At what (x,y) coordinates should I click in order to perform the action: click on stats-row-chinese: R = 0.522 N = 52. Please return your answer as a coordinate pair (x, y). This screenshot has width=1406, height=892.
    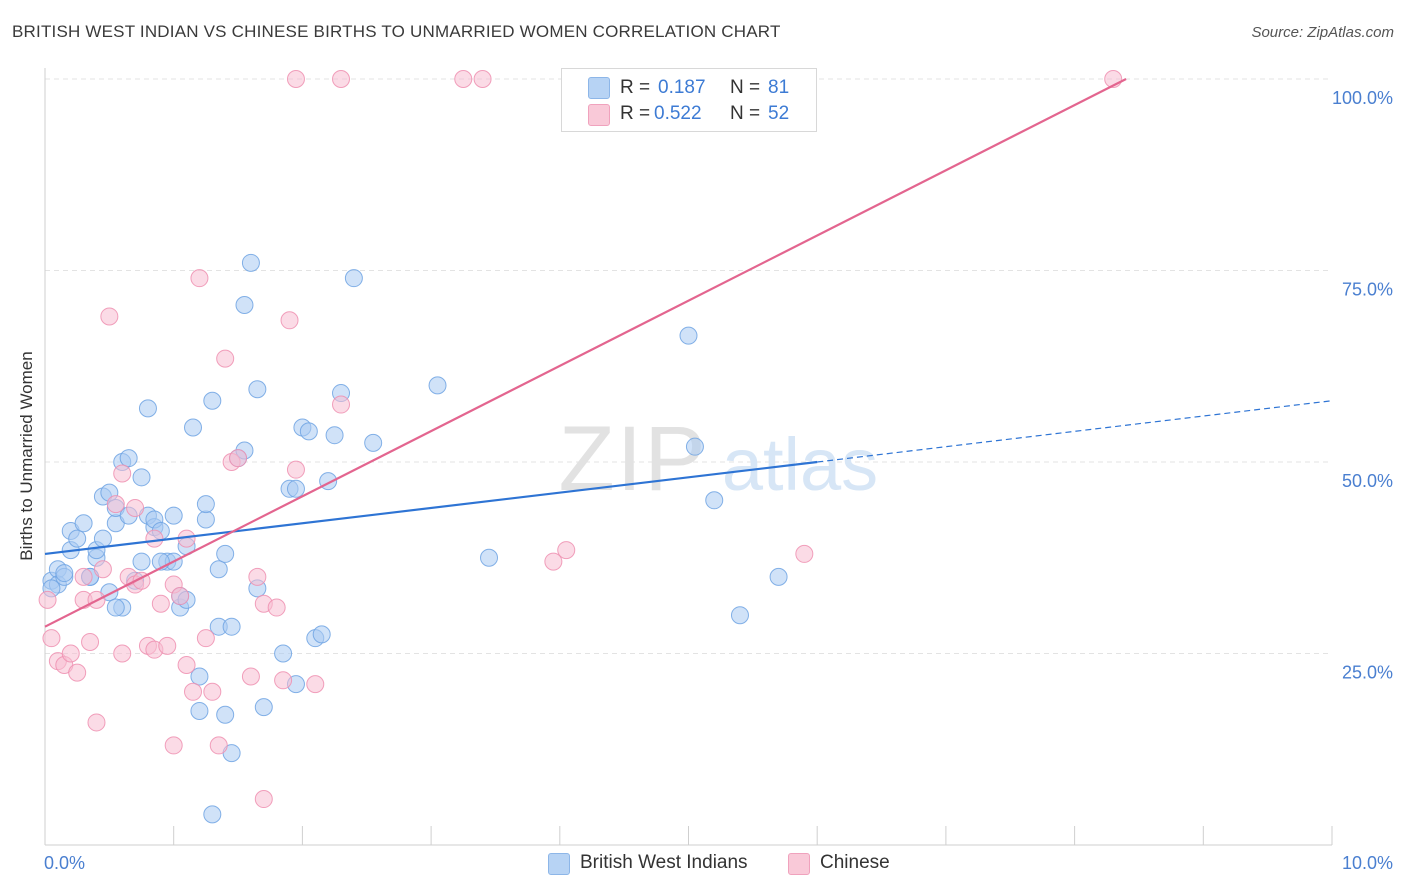
    Looking at the image, I should click on (689, 115).